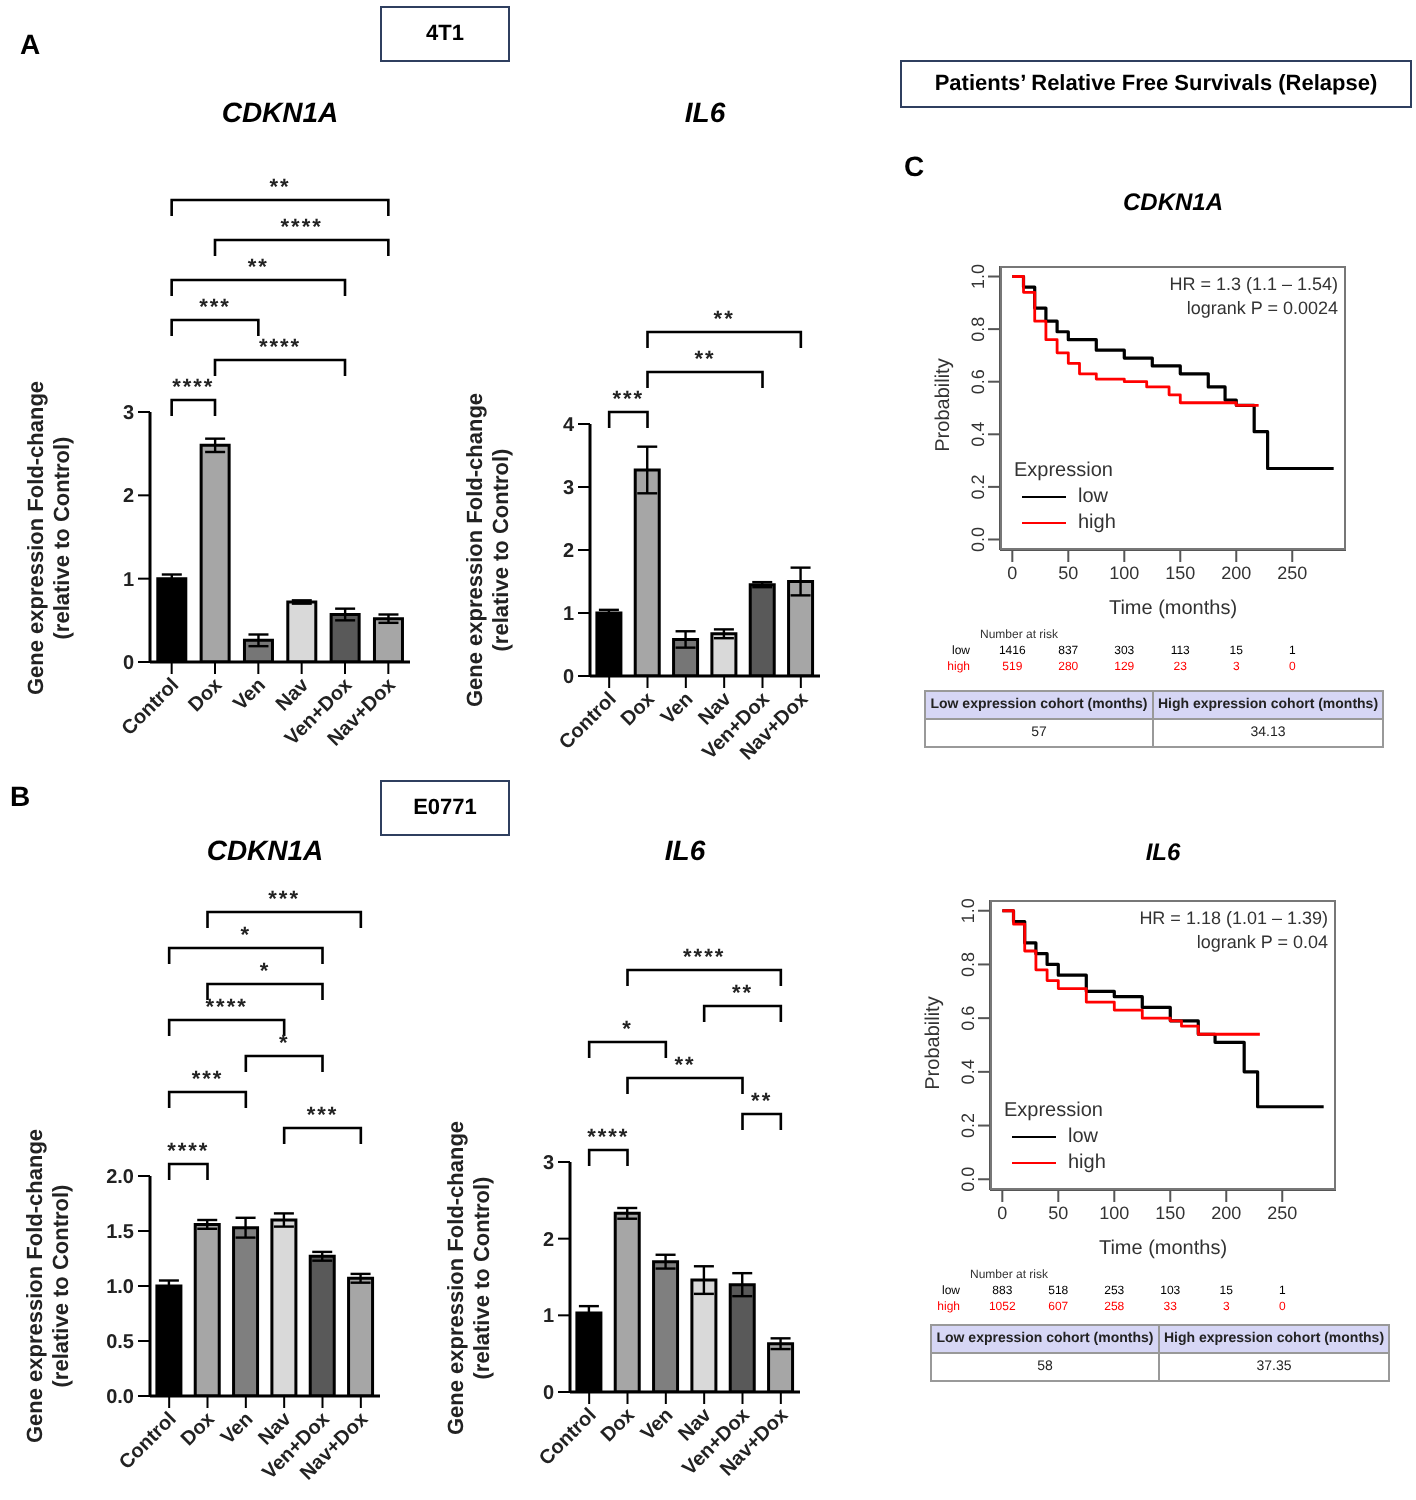 The width and height of the screenshot is (1416, 1500). What do you see at coordinates (1261, 942) in the screenshot?
I see `annotation: logrank P = 0.04` at bounding box center [1261, 942].